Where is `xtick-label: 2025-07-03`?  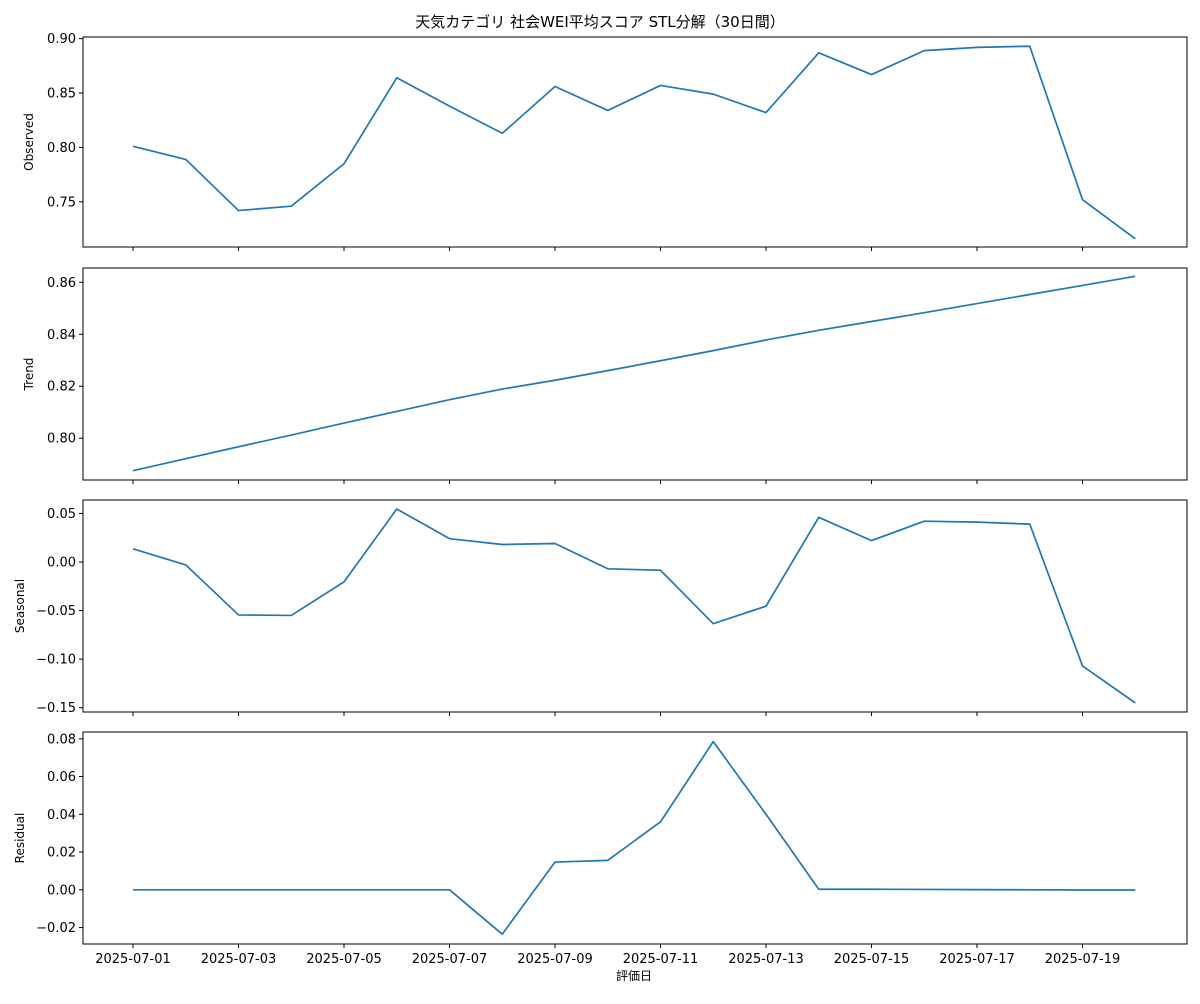 xtick-label: 2025-07-03 is located at coordinates (239, 959).